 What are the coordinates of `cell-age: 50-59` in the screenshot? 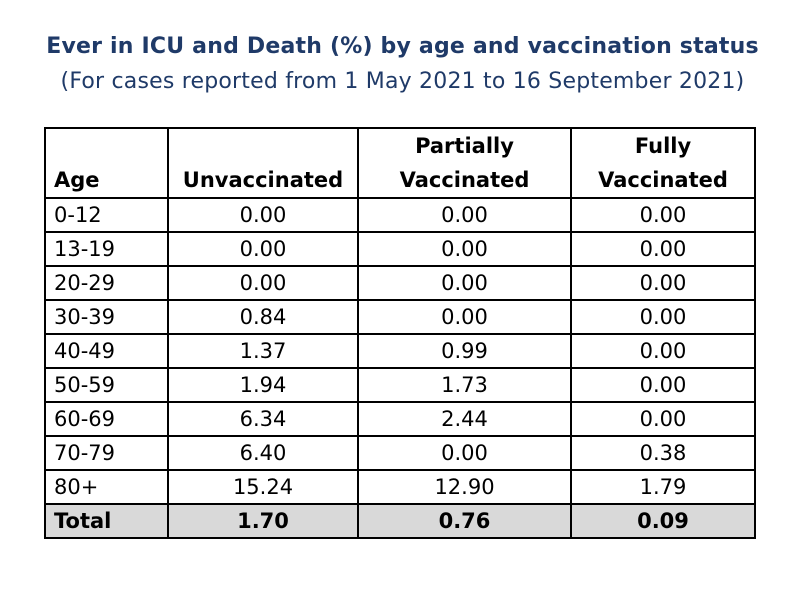 It's located at (106, 385).